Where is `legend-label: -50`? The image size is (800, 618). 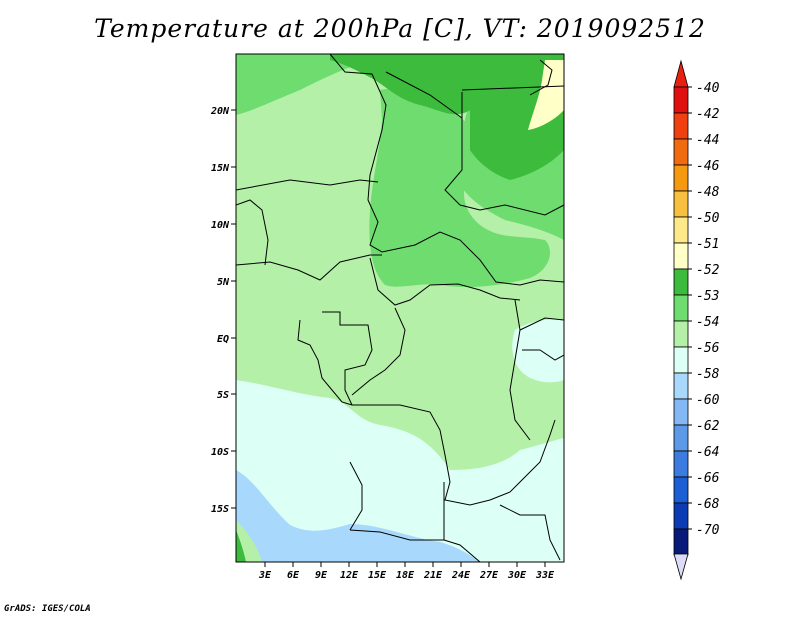 legend-label: -50 is located at coordinates (708, 218).